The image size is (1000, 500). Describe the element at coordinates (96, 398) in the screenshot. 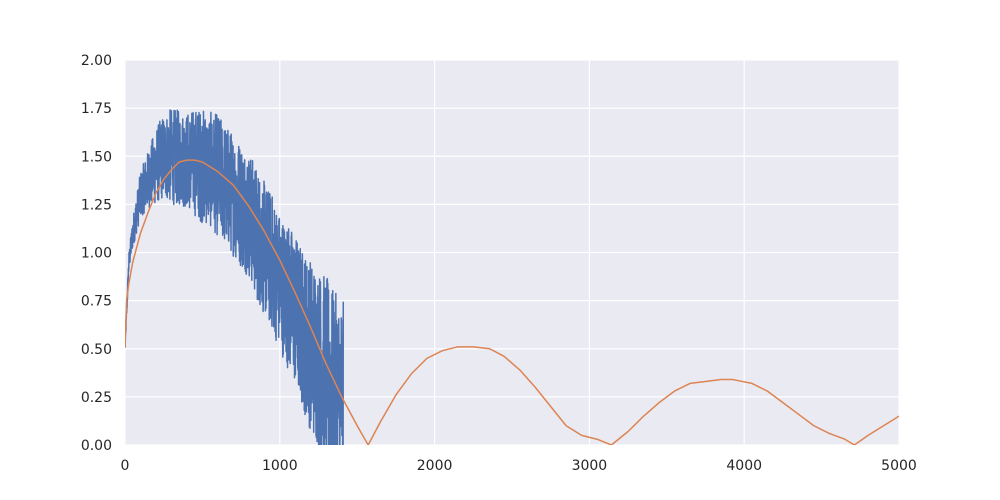

I see `y-tick-label-1: 0.25` at that location.